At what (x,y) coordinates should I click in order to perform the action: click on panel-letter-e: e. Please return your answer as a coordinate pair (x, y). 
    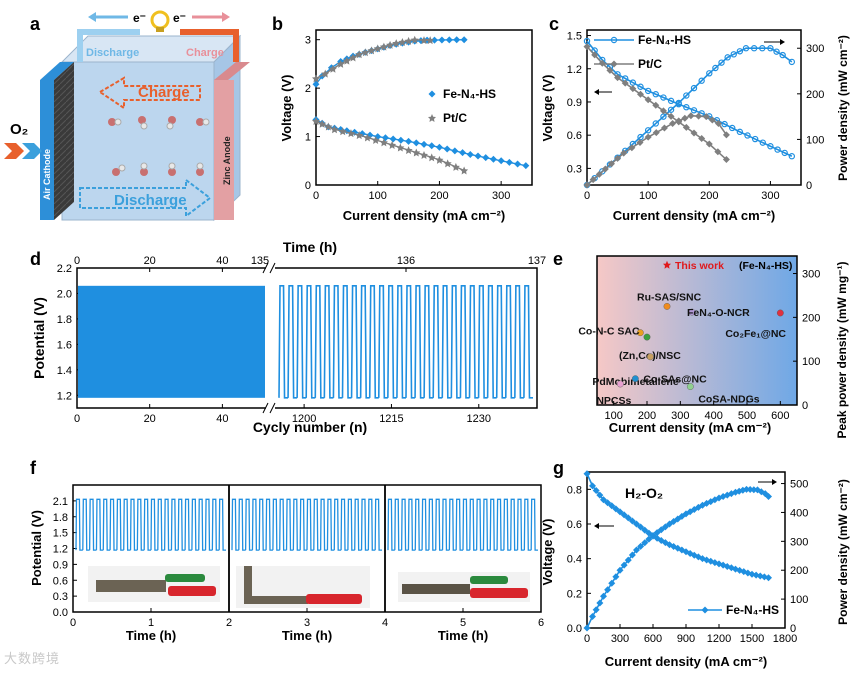
    Looking at the image, I should click on (558, 259).